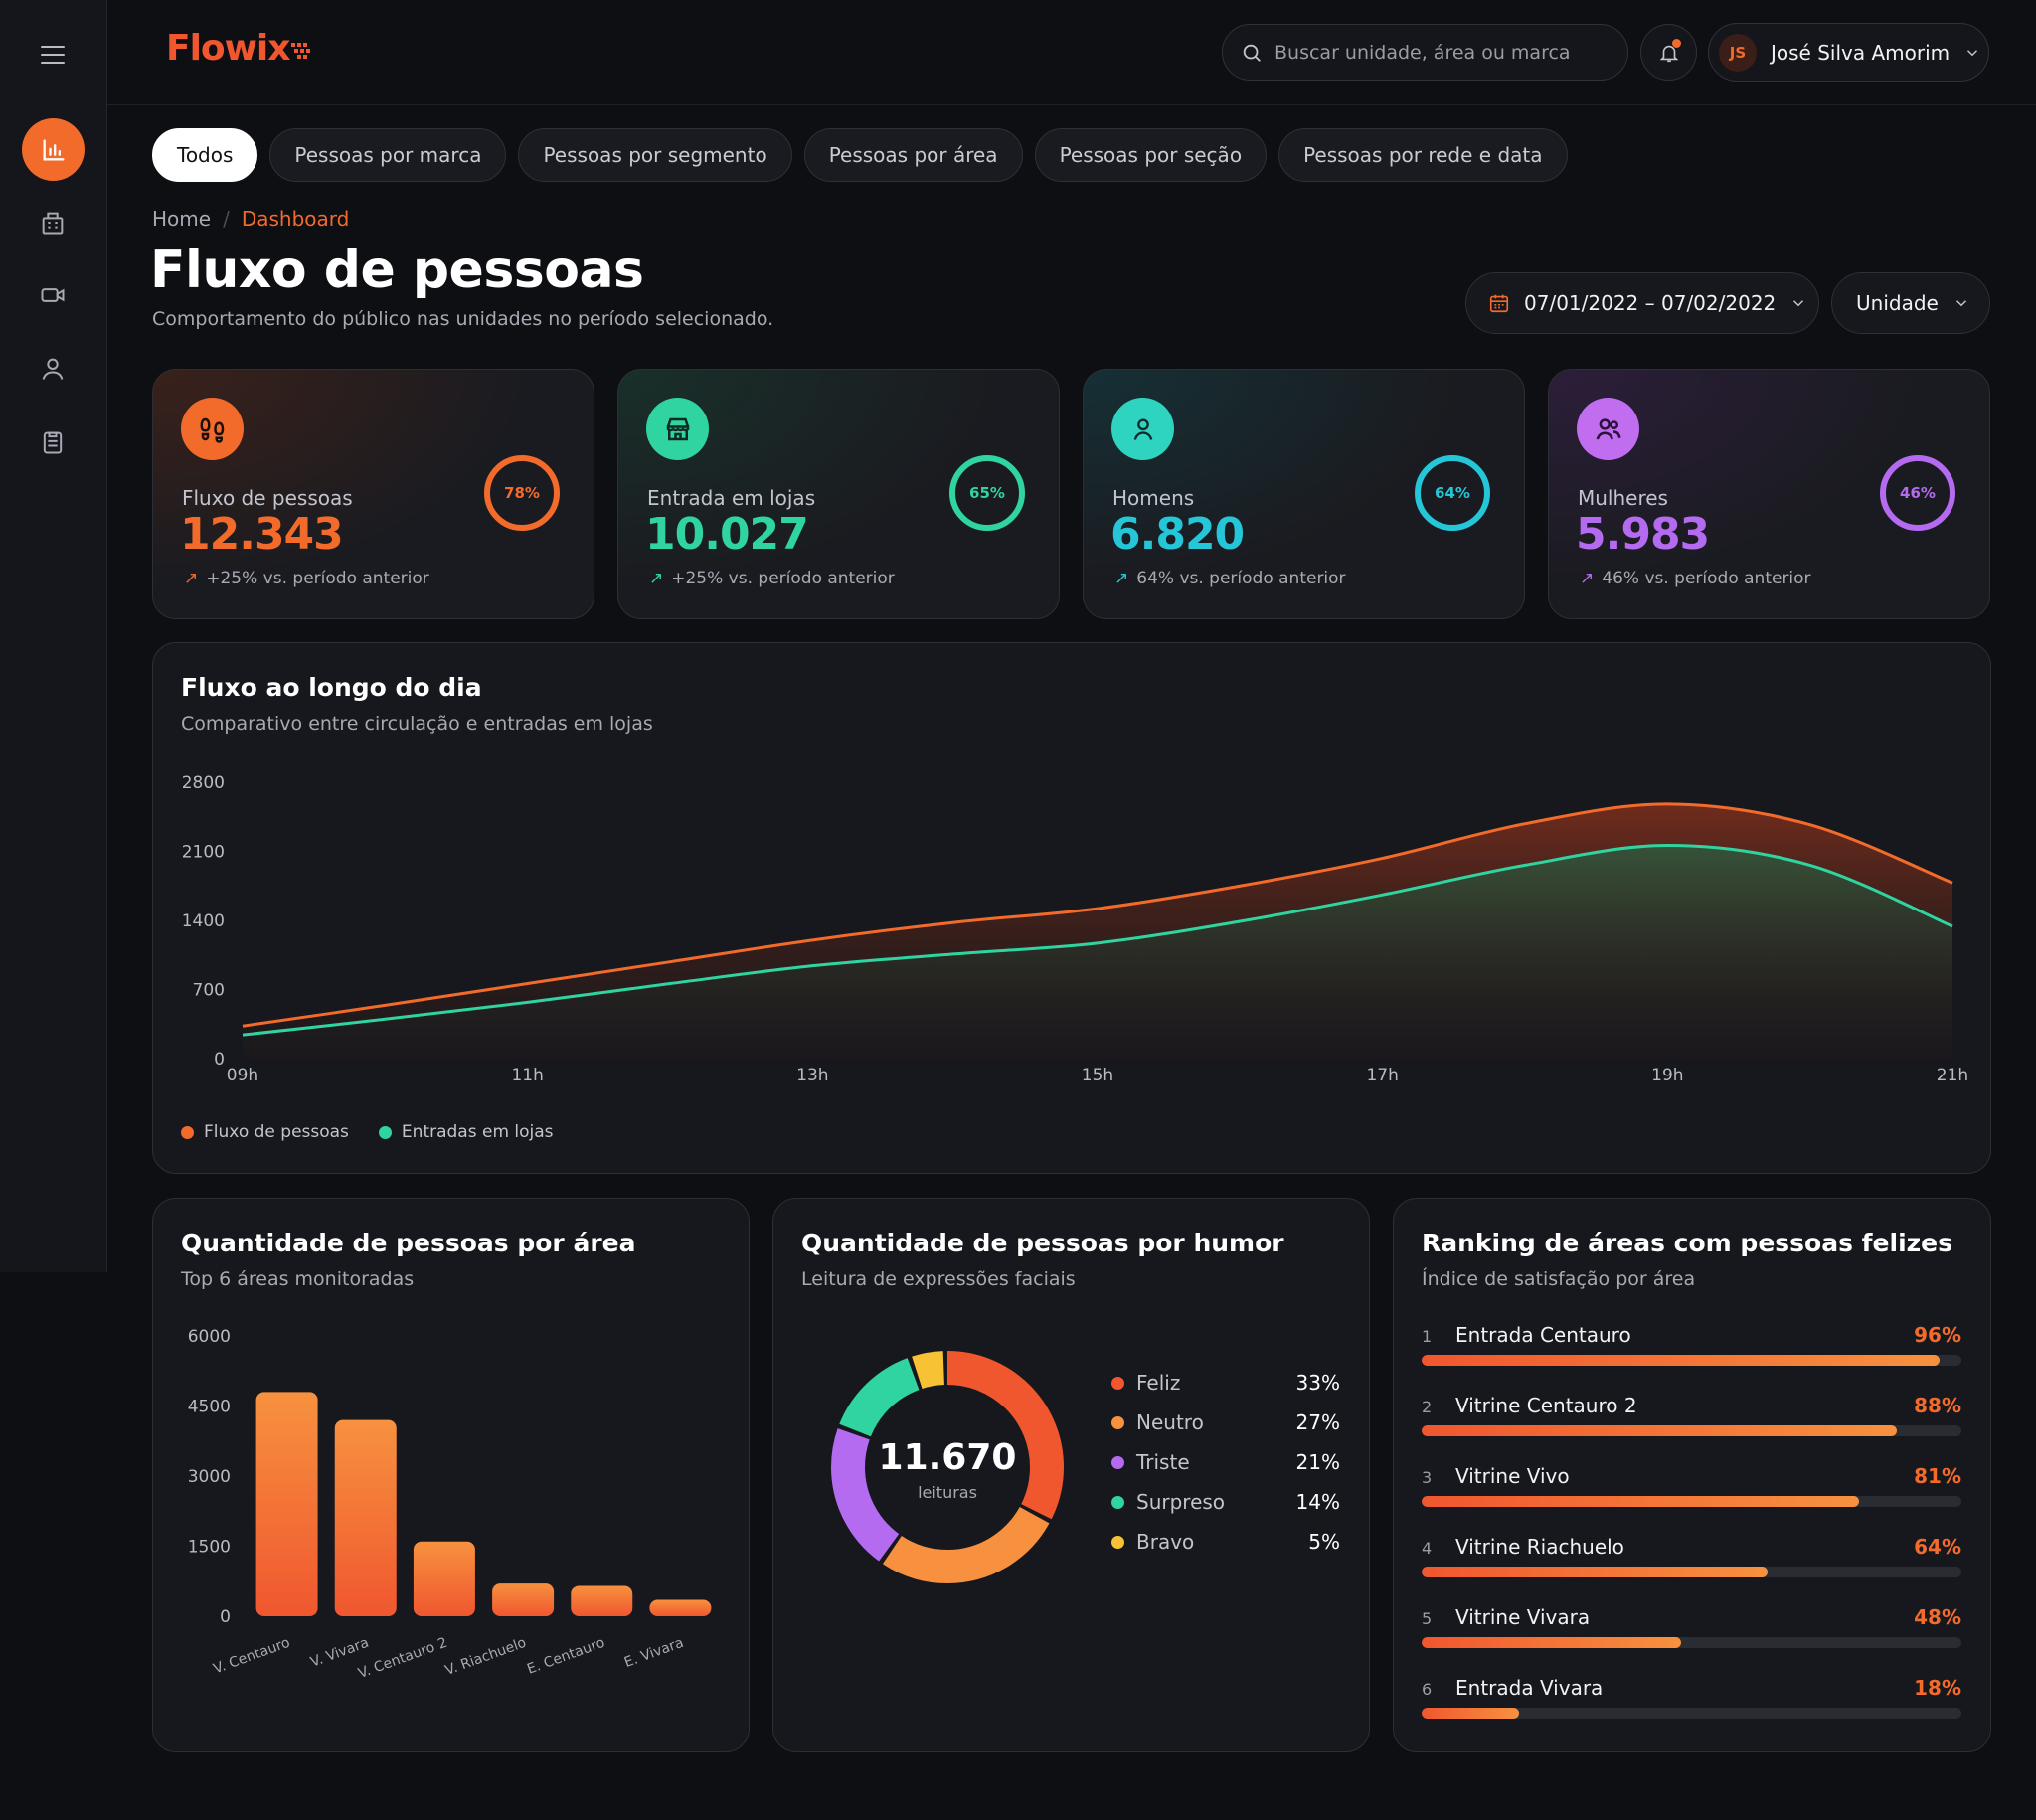 Image resolution: width=2036 pixels, height=1820 pixels. I want to click on ranking-item: 6 Entrada Vivara 18%, so click(1691, 1711).